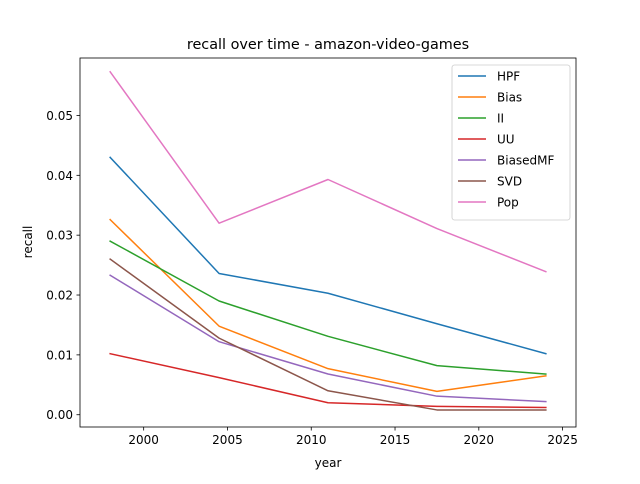  I want to click on chart-title: recall over time - amazon-video-games, so click(328, 45).